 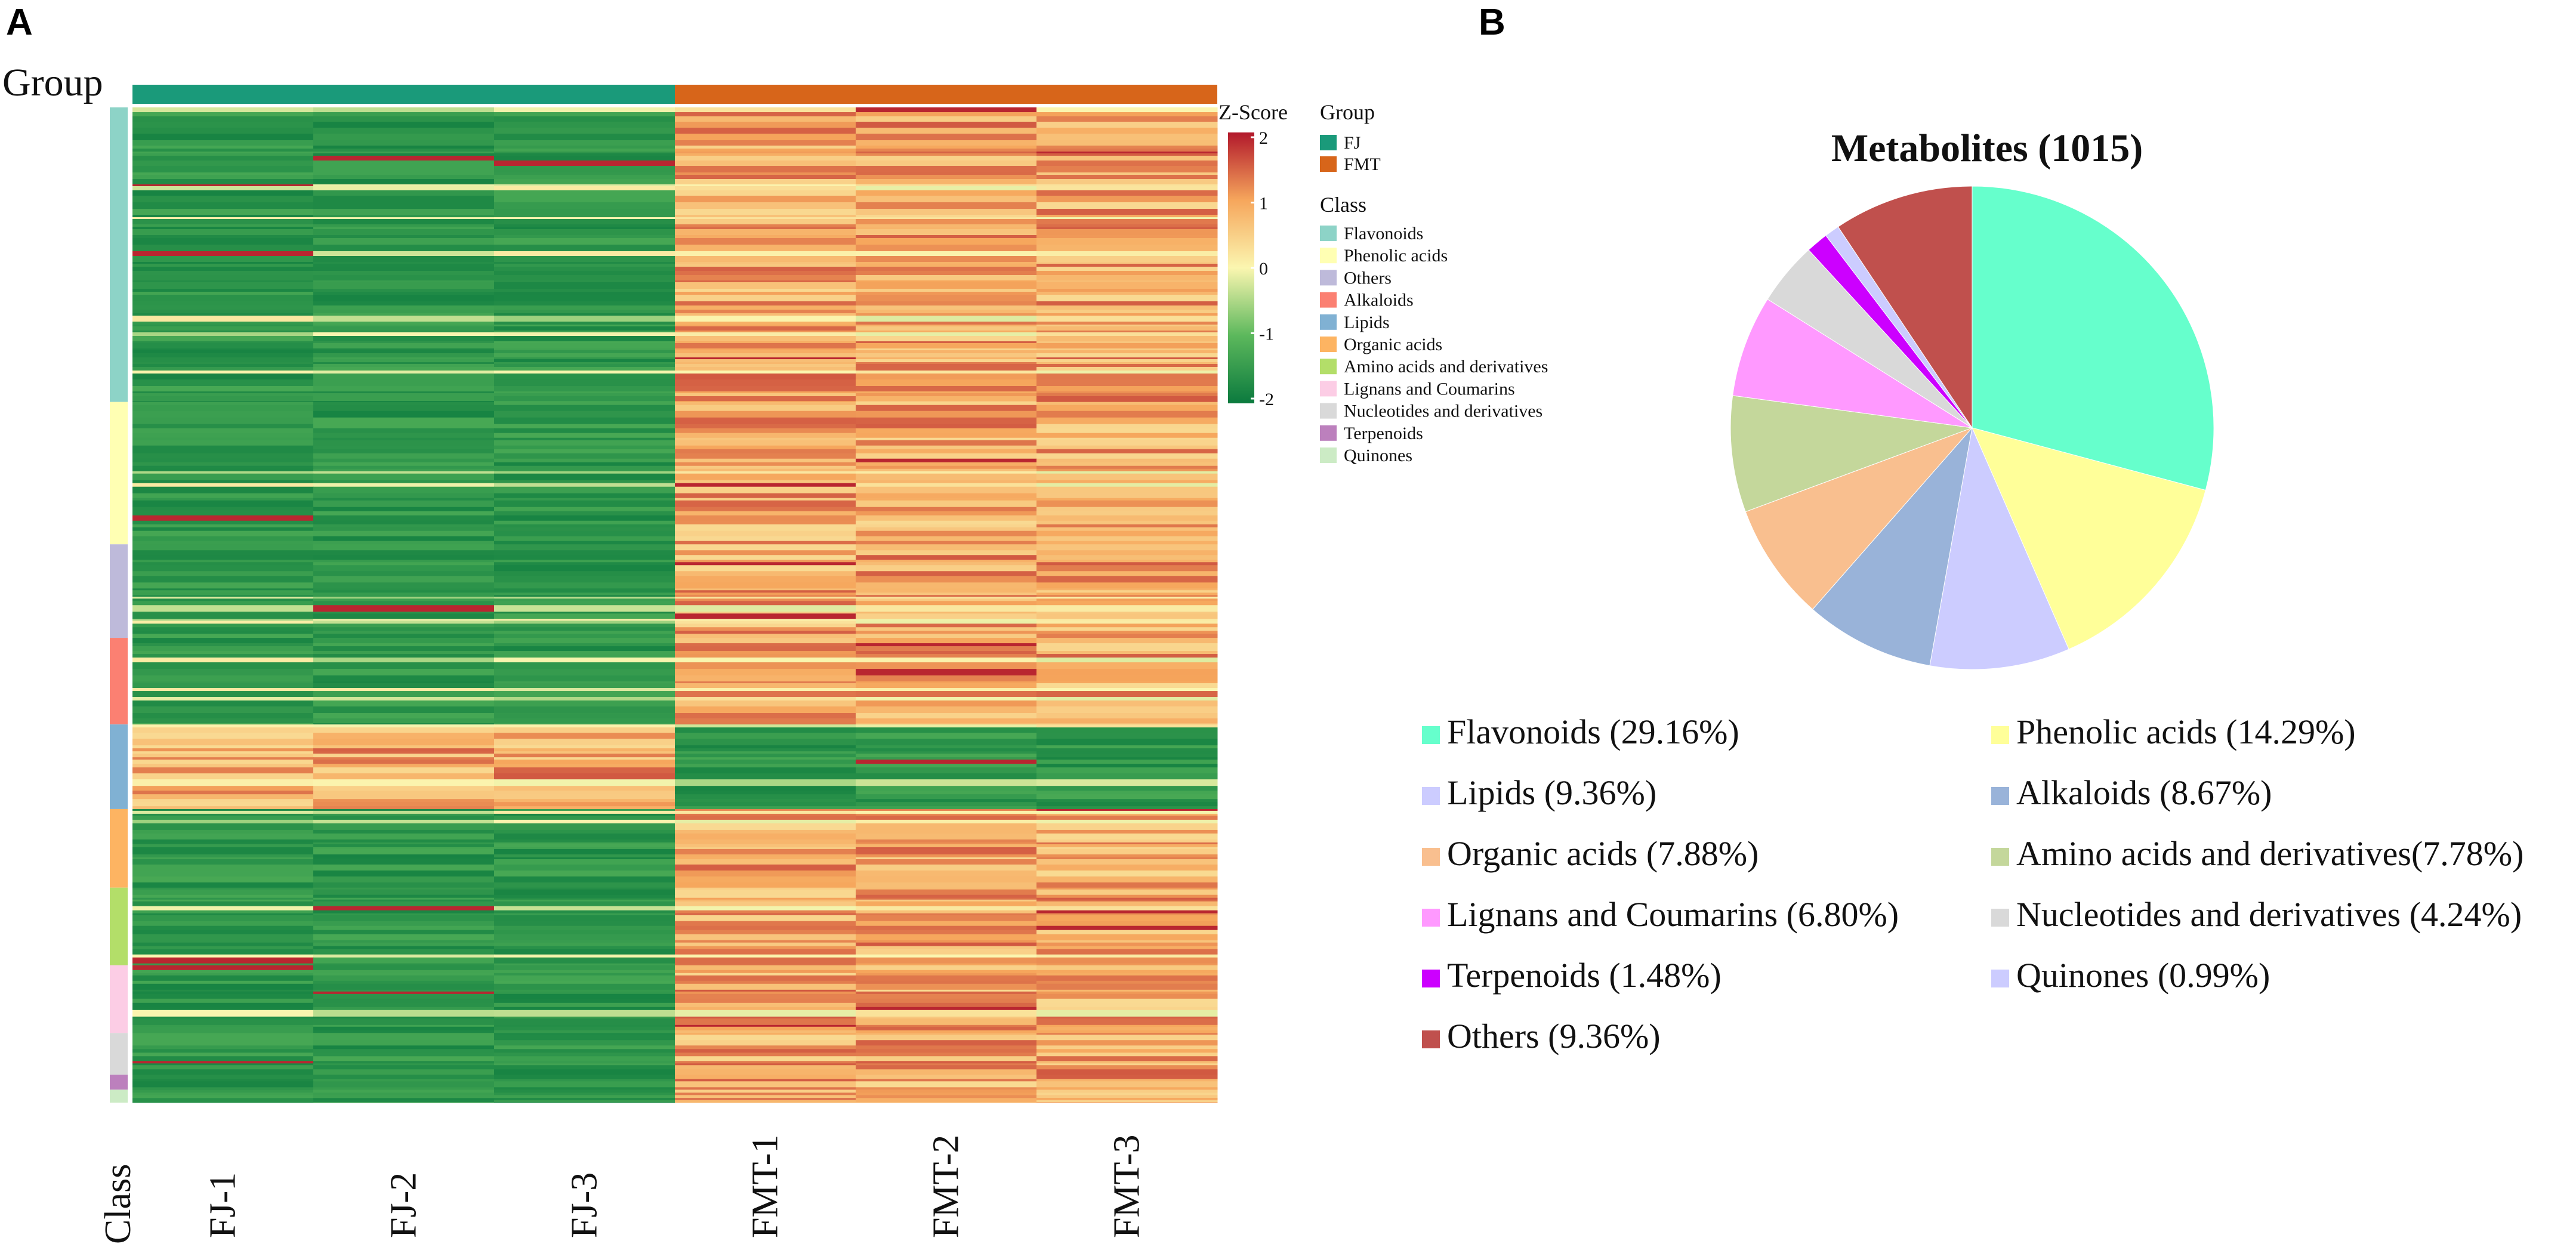 What do you see at coordinates (2089, 538) in the screenshot?
I see `pie-slice` at bounding box center [2089, 538].